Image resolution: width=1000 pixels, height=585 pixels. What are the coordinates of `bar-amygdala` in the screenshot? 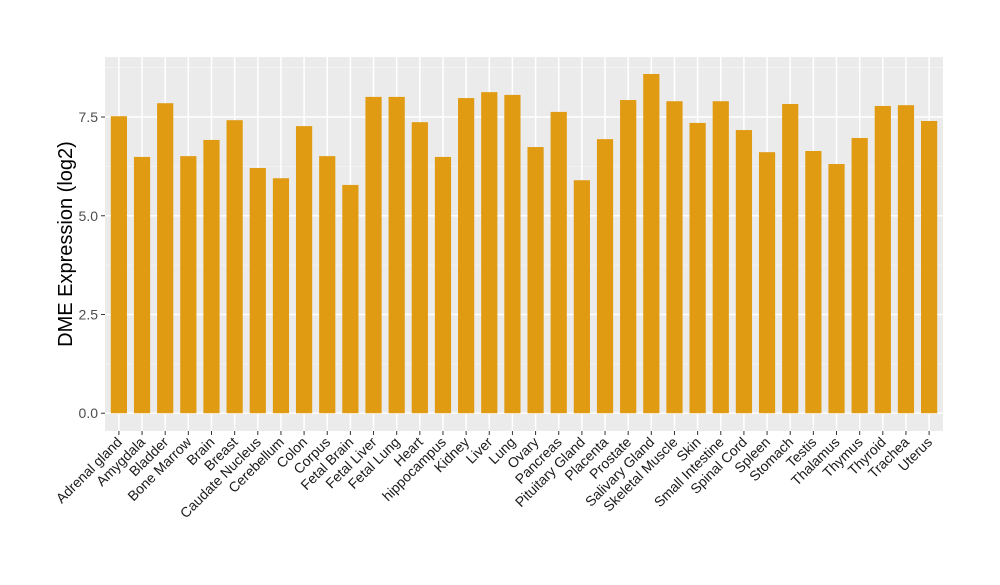 It's located at (142, 285).